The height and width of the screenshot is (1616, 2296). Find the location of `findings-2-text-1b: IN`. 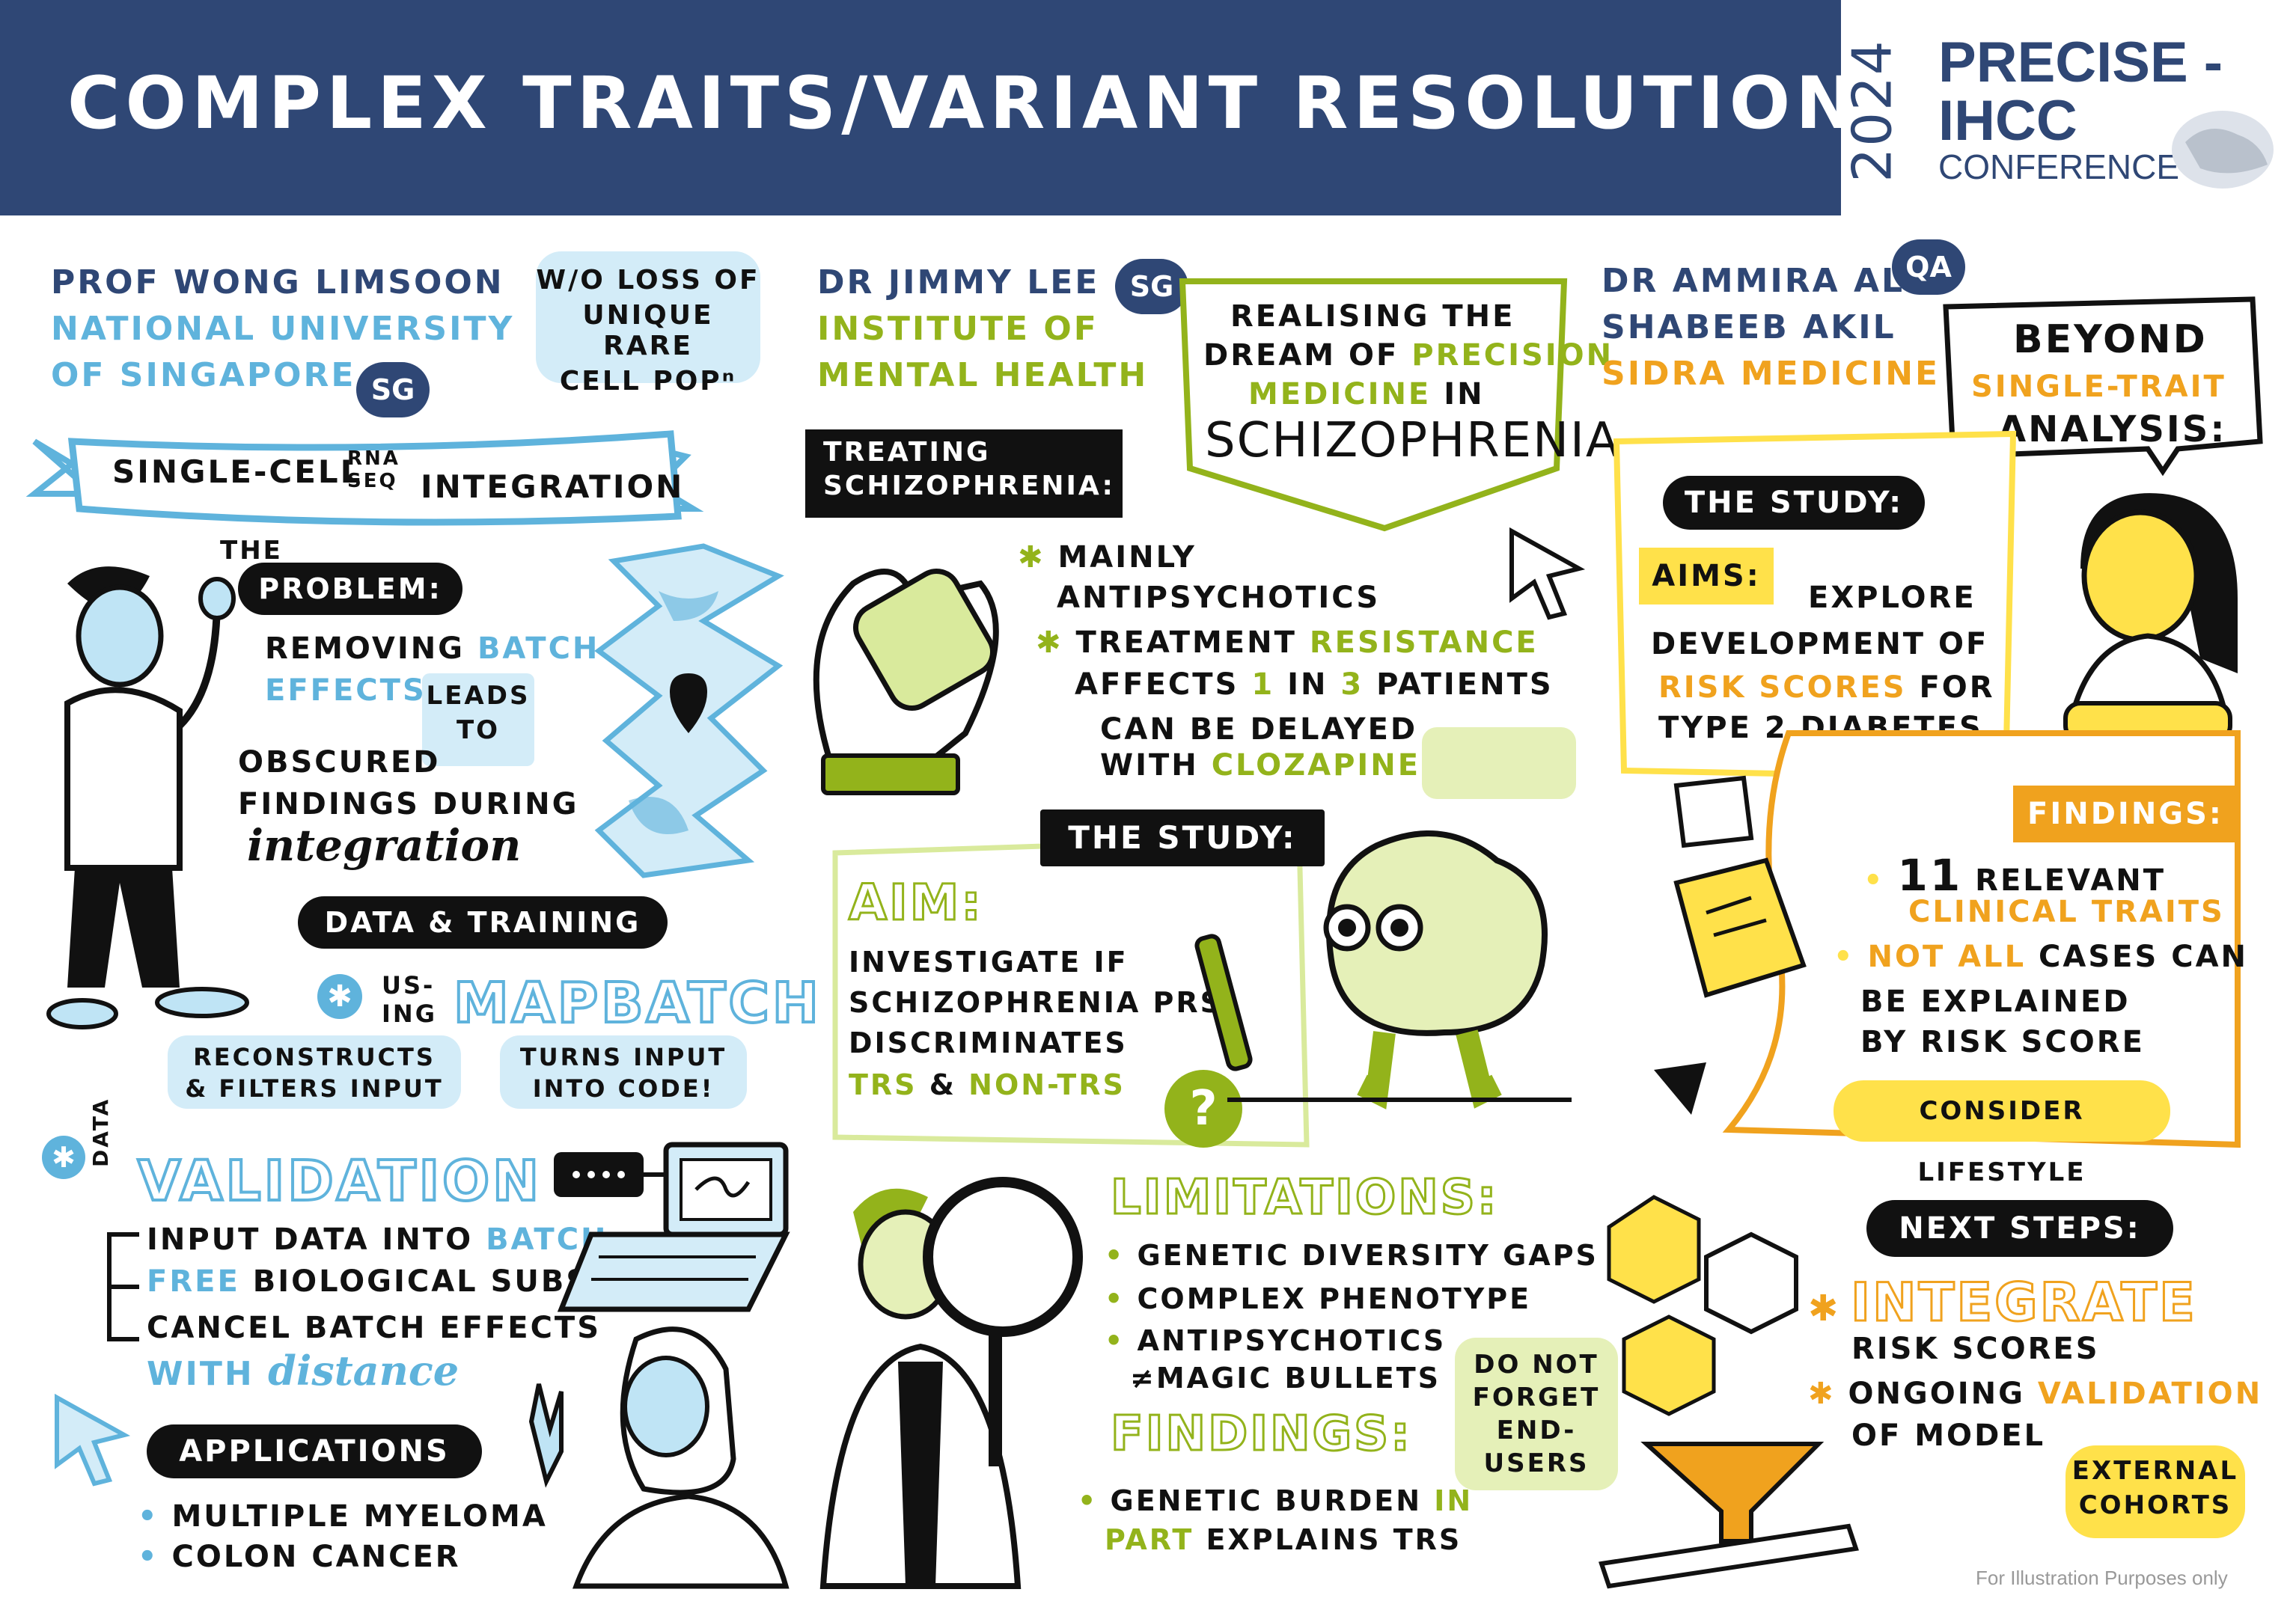

findings-2-text-1b: IN is located at coordinates (1454, 1500).